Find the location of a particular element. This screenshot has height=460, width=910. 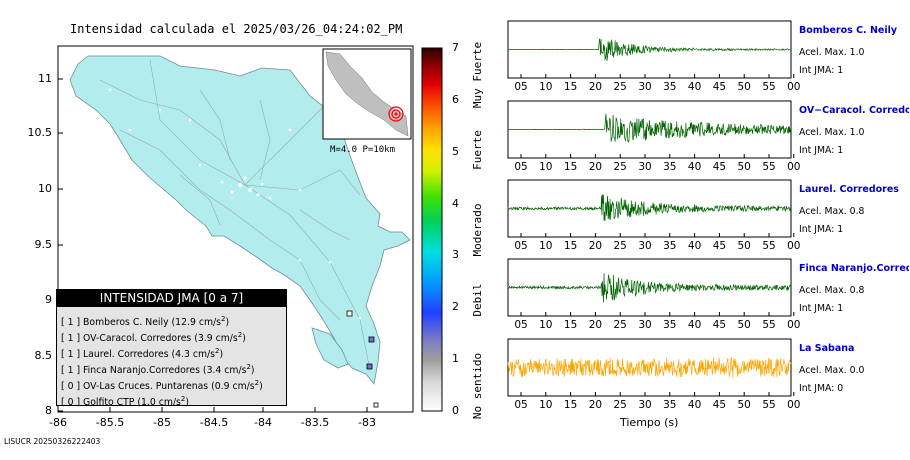

legend-row: [ 1 ] Bomberos C. Neily (12.9 cm/s2) is located at coordinates (171, 320).